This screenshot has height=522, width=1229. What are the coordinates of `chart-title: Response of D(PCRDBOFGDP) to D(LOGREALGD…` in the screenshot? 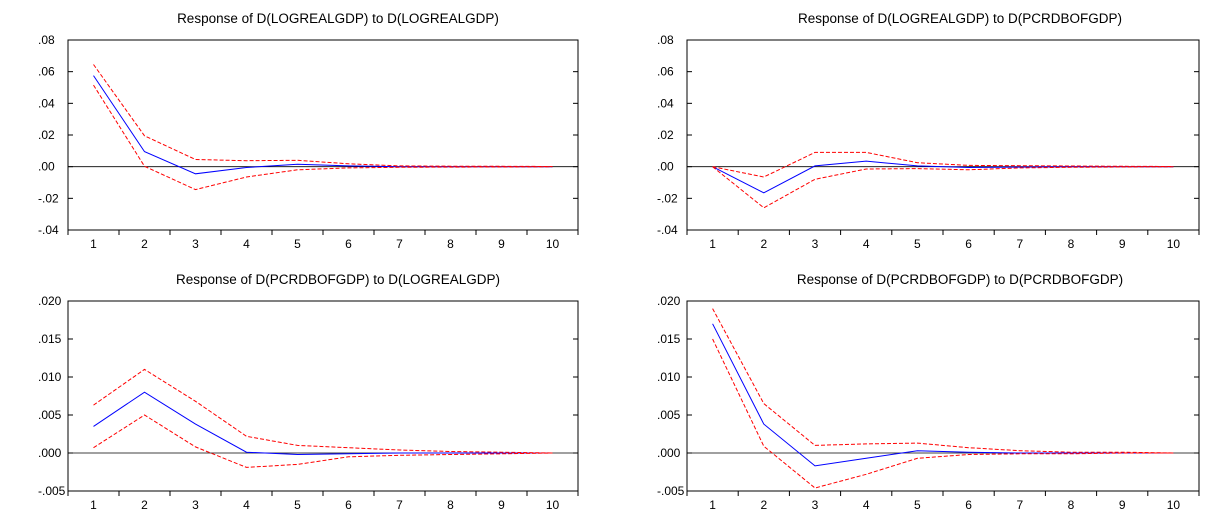 It's located at (338, 279).